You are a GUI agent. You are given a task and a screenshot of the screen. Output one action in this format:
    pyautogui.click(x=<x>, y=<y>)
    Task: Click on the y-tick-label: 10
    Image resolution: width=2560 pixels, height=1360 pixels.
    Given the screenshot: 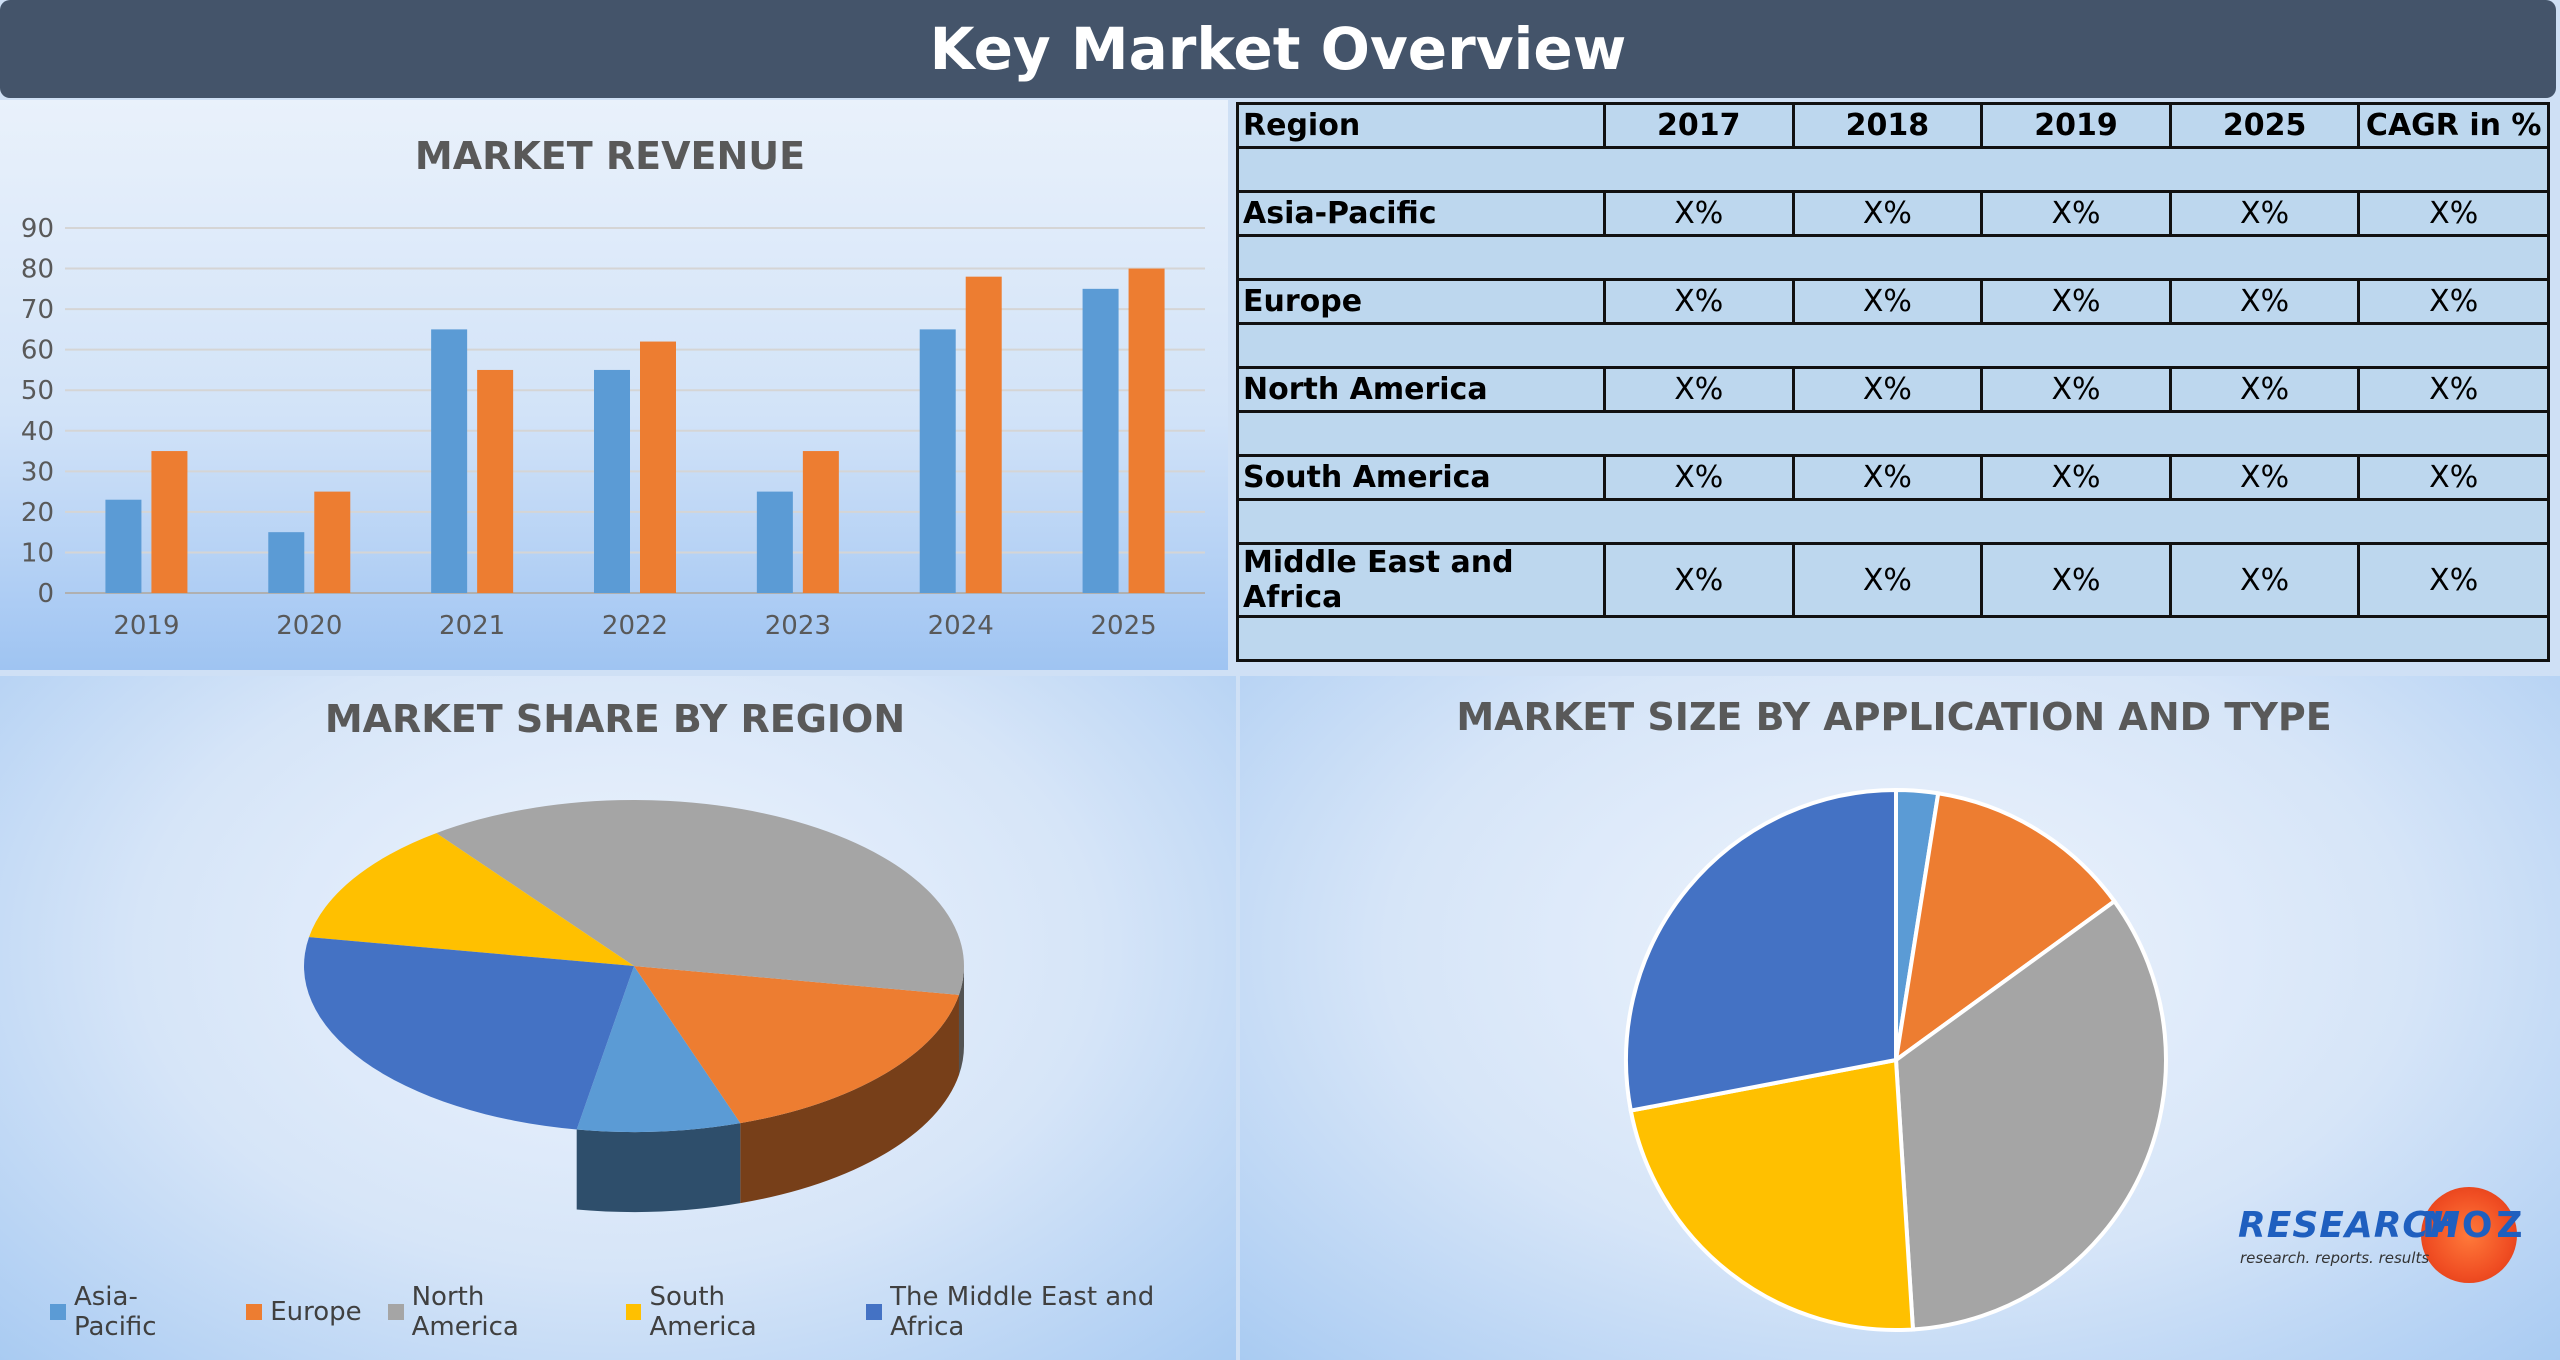 What is the action you would take?
    pyautogui.click(x=37, y=553)
    